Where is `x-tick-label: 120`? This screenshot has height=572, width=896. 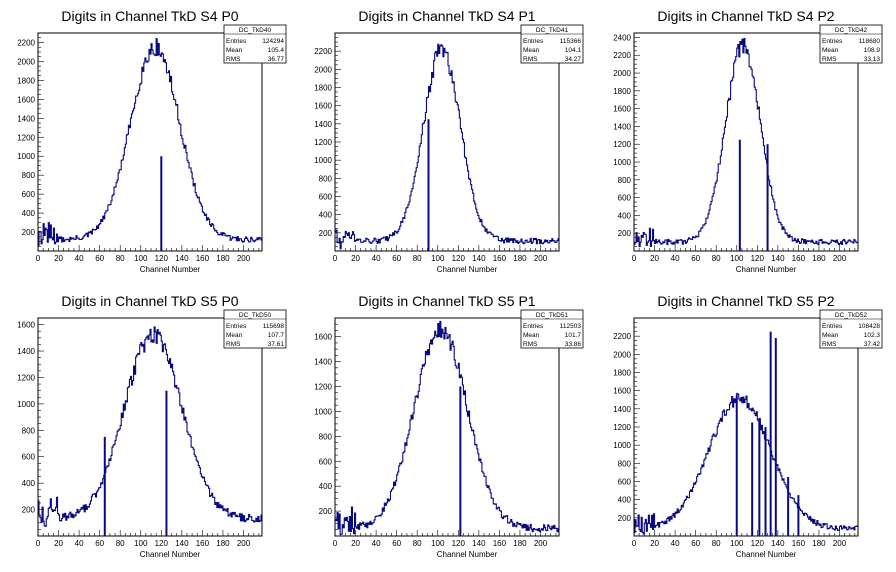
x-tick-label: 120 is located at coordinates (459, 543).